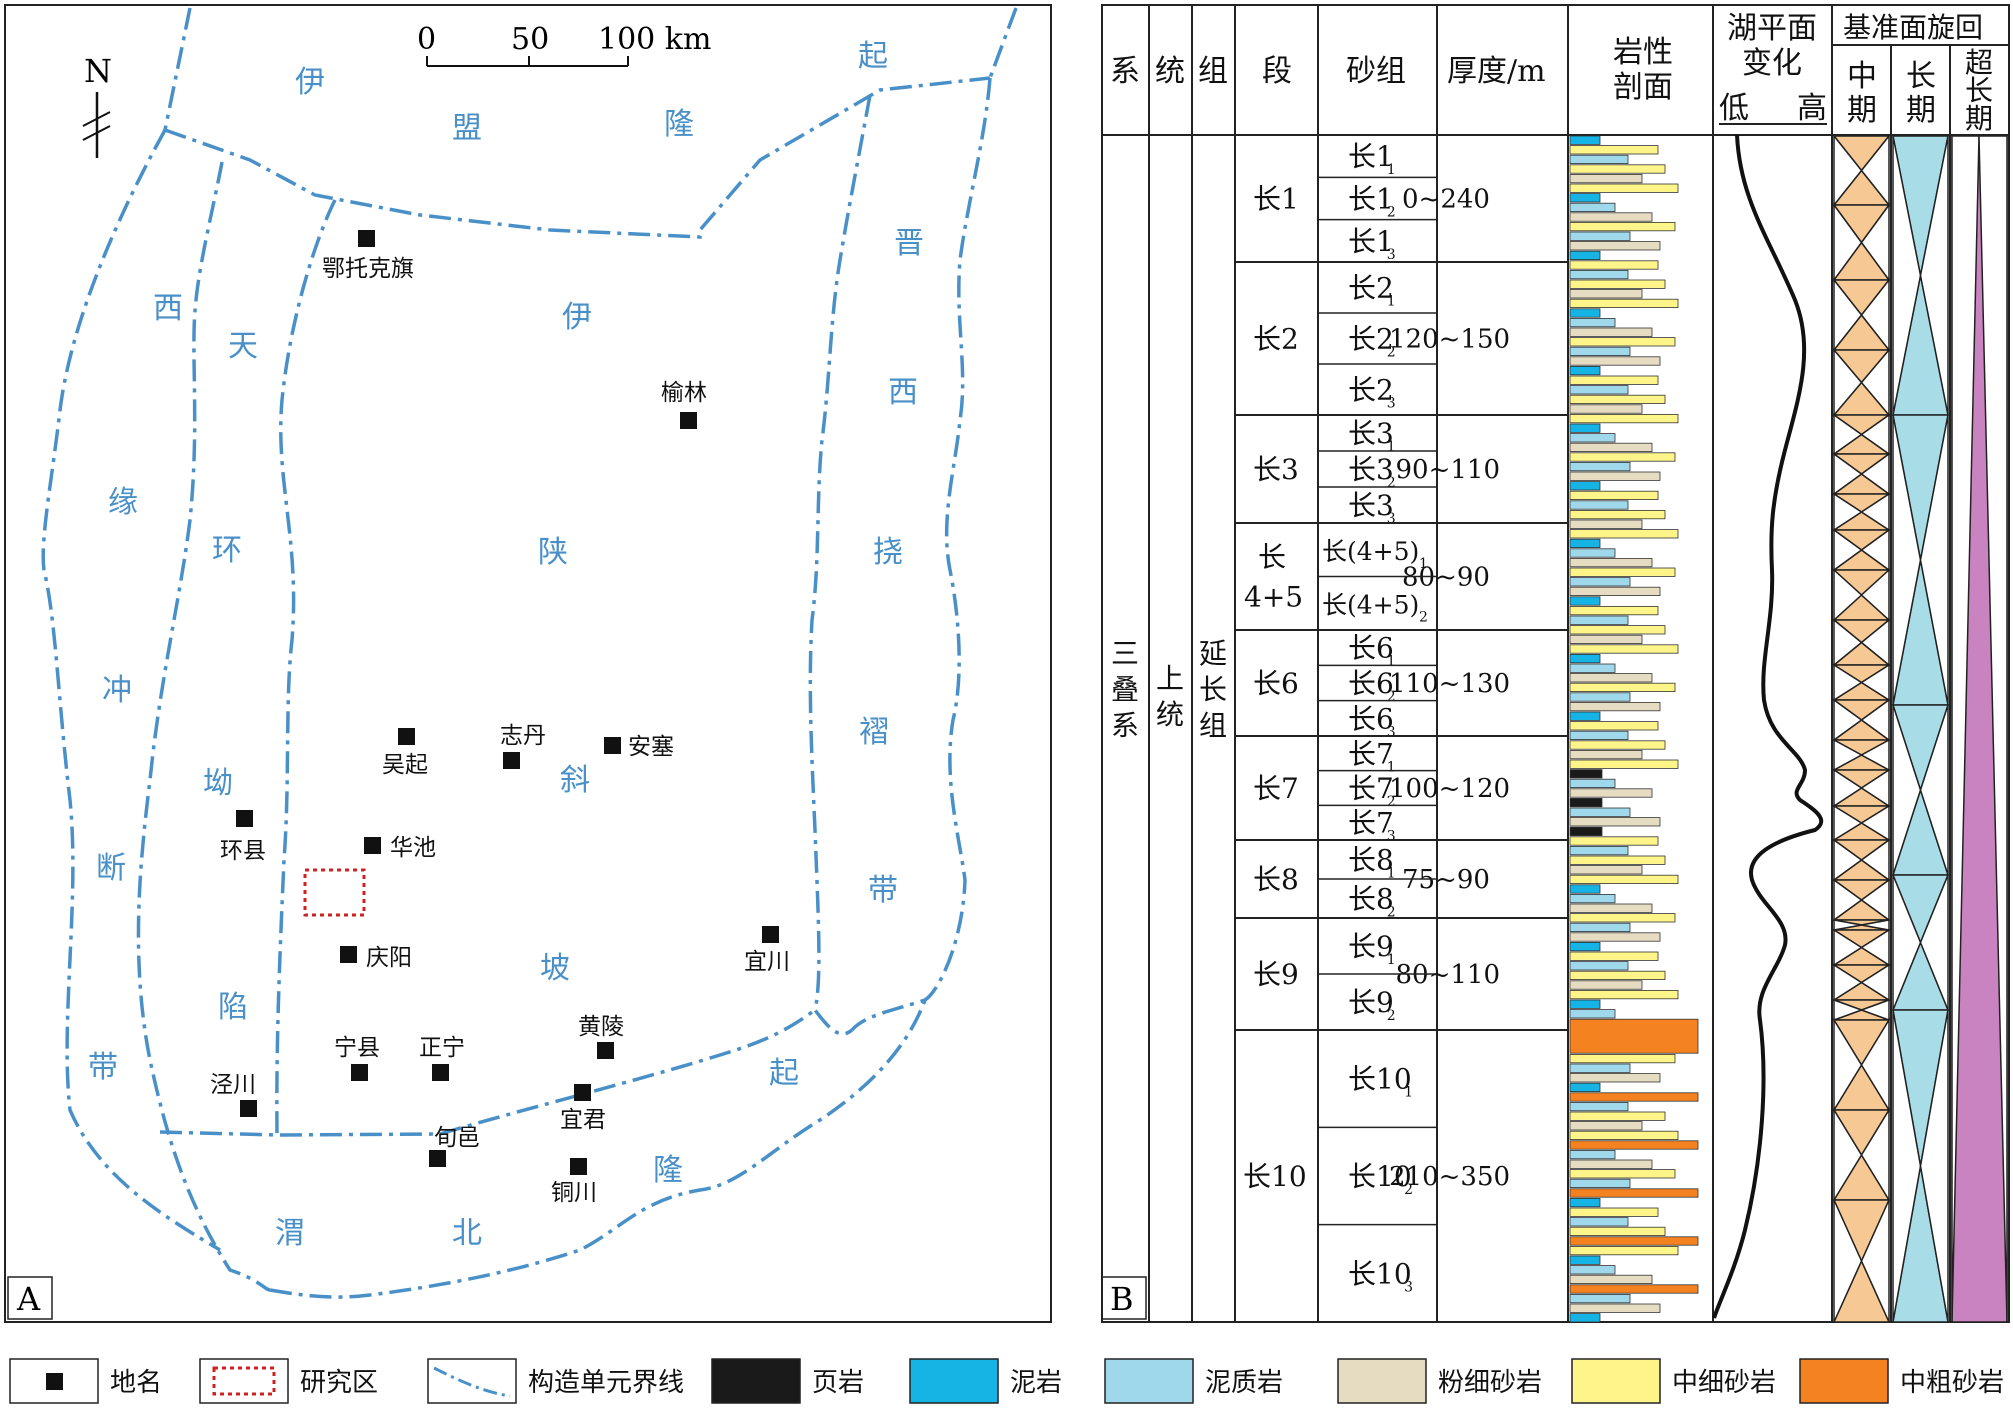  Describe the element at coordinates (290, 1233) in the screenshot. I see `weibei-char-1: 渭` at that location.